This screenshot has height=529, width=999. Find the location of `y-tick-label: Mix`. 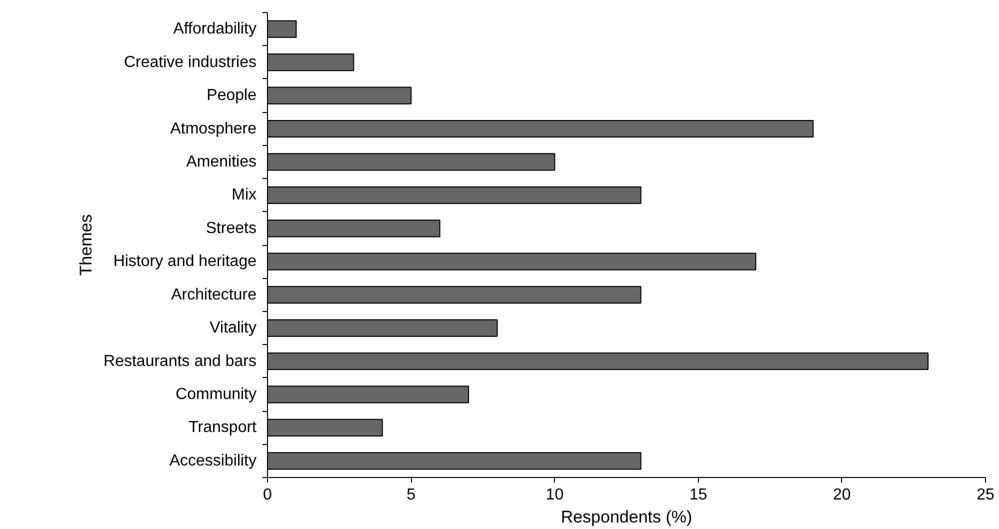

y-tick-label: Mix is located at coordinates (244, 195).